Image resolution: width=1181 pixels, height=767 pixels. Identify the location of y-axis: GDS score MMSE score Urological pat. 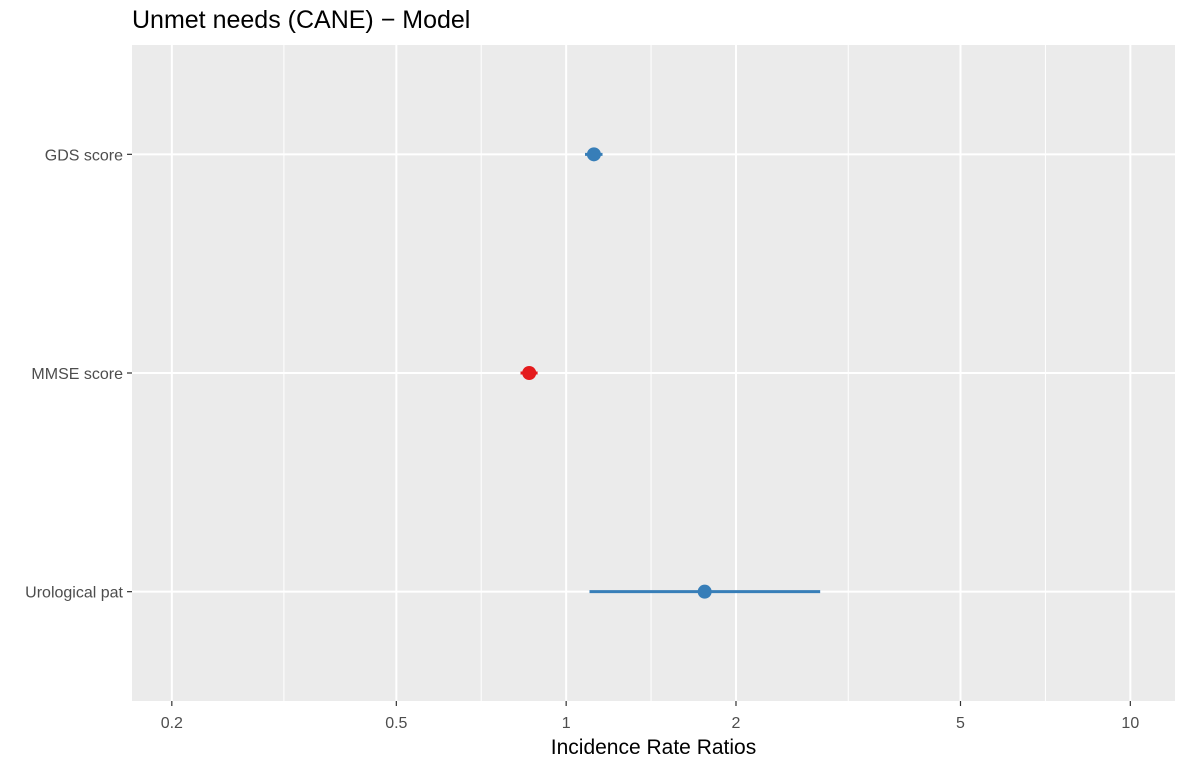
(78, 374).